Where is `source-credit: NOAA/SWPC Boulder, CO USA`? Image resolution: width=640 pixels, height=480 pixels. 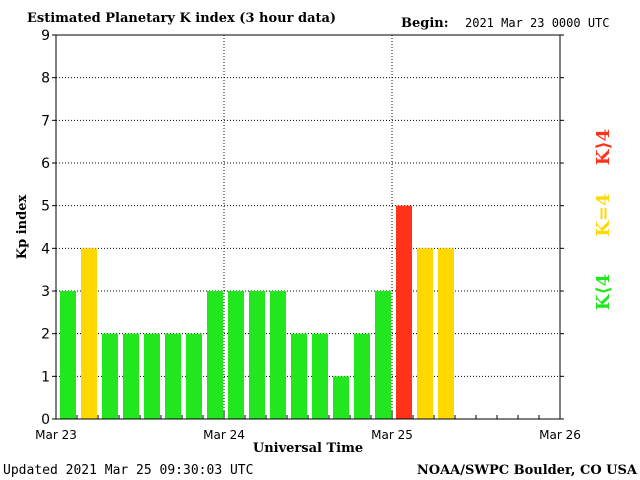
source-credit: NOAA/SWPC Boulder, CO USA is located at coordinates (527, 470).